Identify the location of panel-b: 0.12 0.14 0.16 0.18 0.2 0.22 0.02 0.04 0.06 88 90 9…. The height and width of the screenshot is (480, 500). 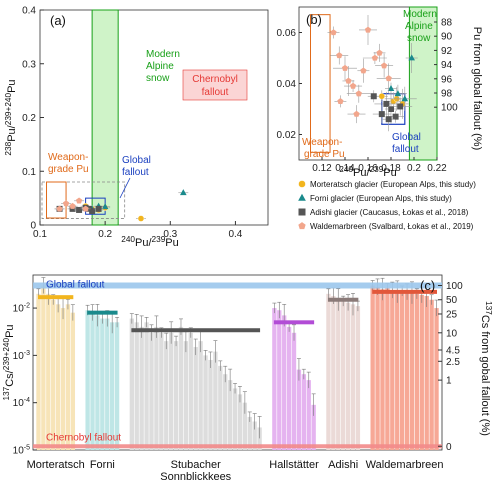
(380, 92).